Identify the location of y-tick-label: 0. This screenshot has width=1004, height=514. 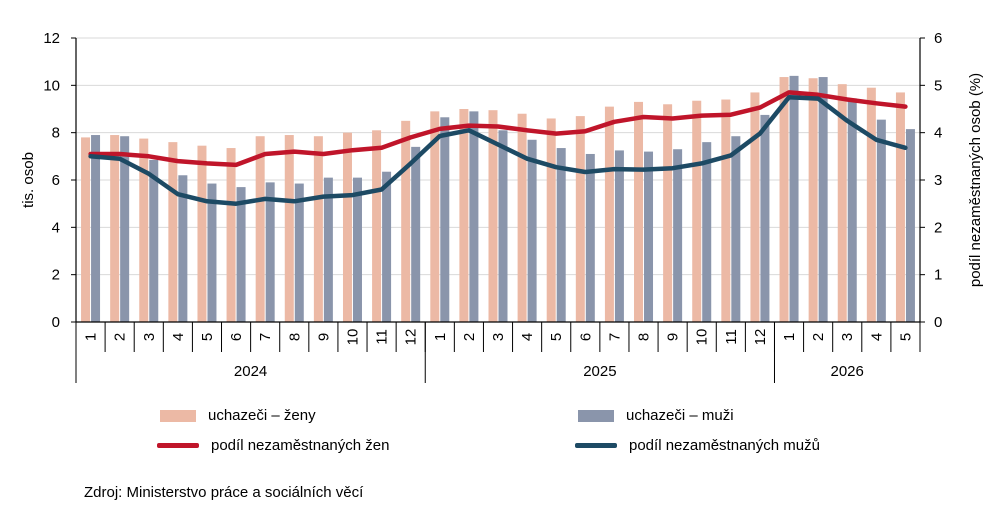
(56, 322).